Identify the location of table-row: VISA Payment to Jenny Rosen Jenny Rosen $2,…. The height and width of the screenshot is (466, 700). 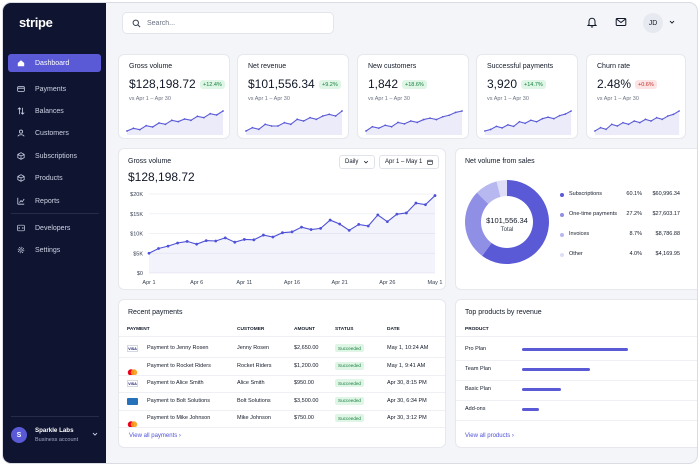
(282, 349).